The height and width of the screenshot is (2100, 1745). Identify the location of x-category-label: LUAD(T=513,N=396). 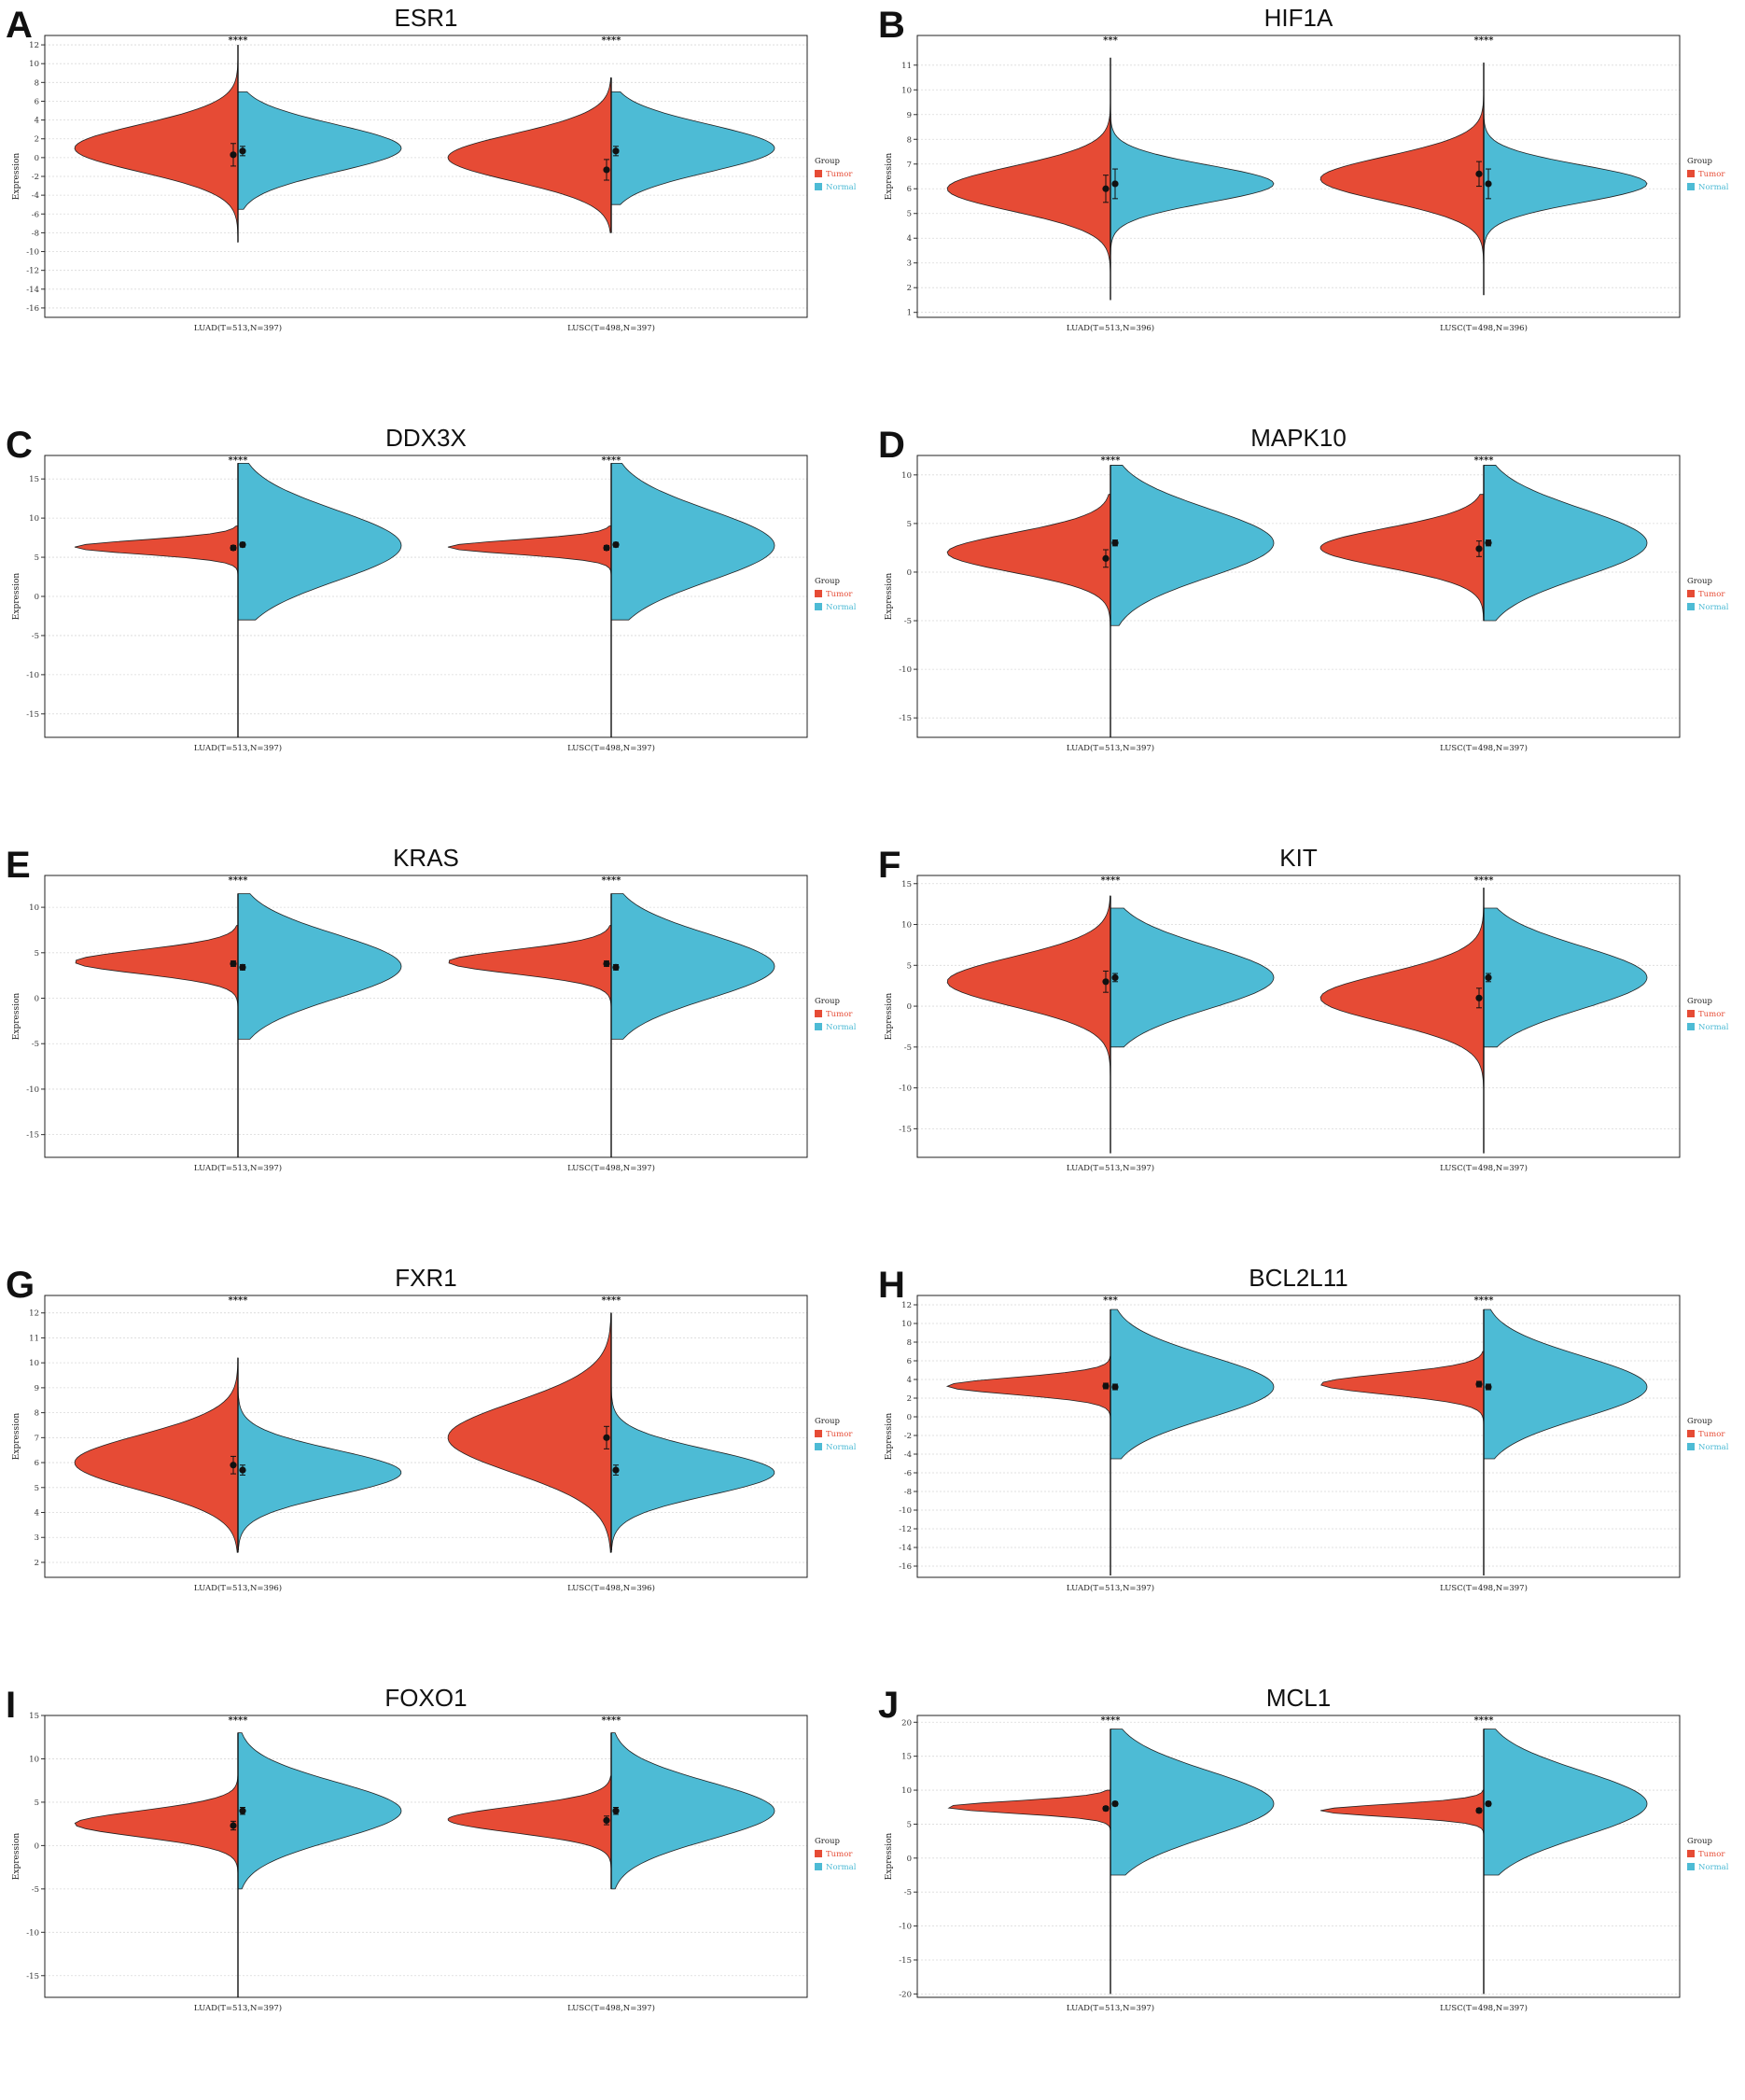
(1110, 328).